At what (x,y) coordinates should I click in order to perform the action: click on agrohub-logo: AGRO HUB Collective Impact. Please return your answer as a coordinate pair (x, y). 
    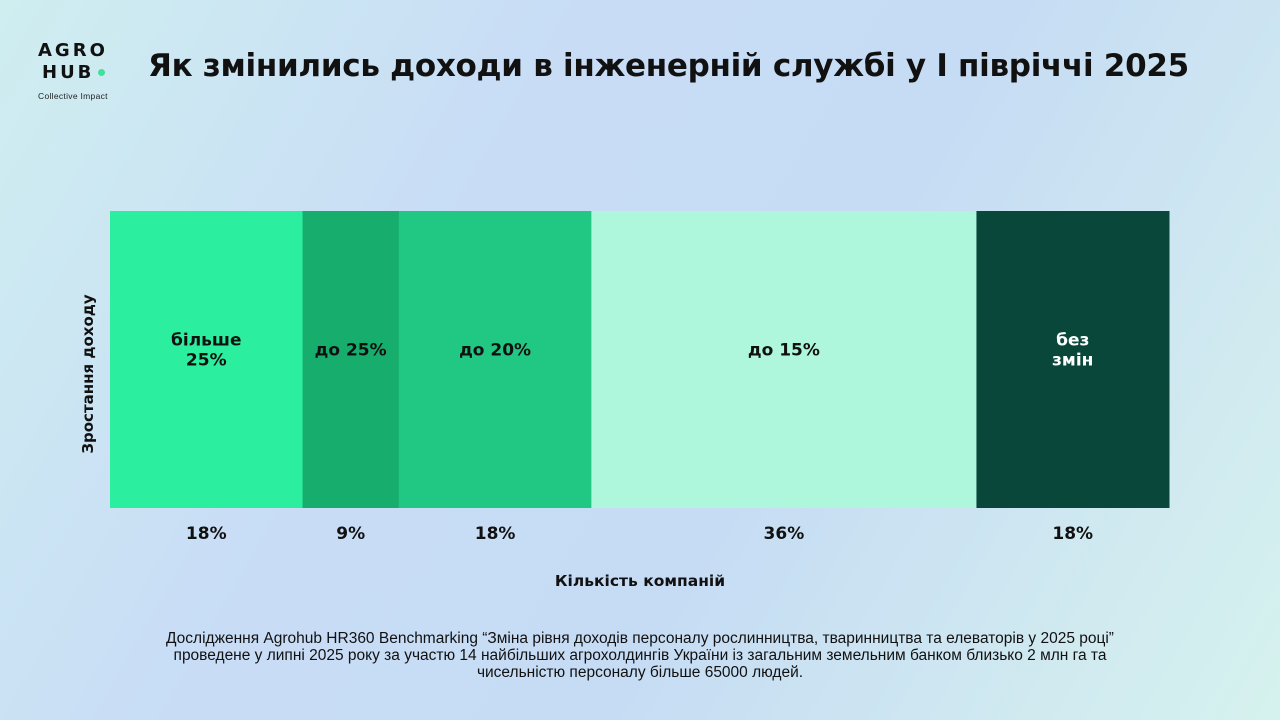
    Looking at the image, I should click on (83, 70).